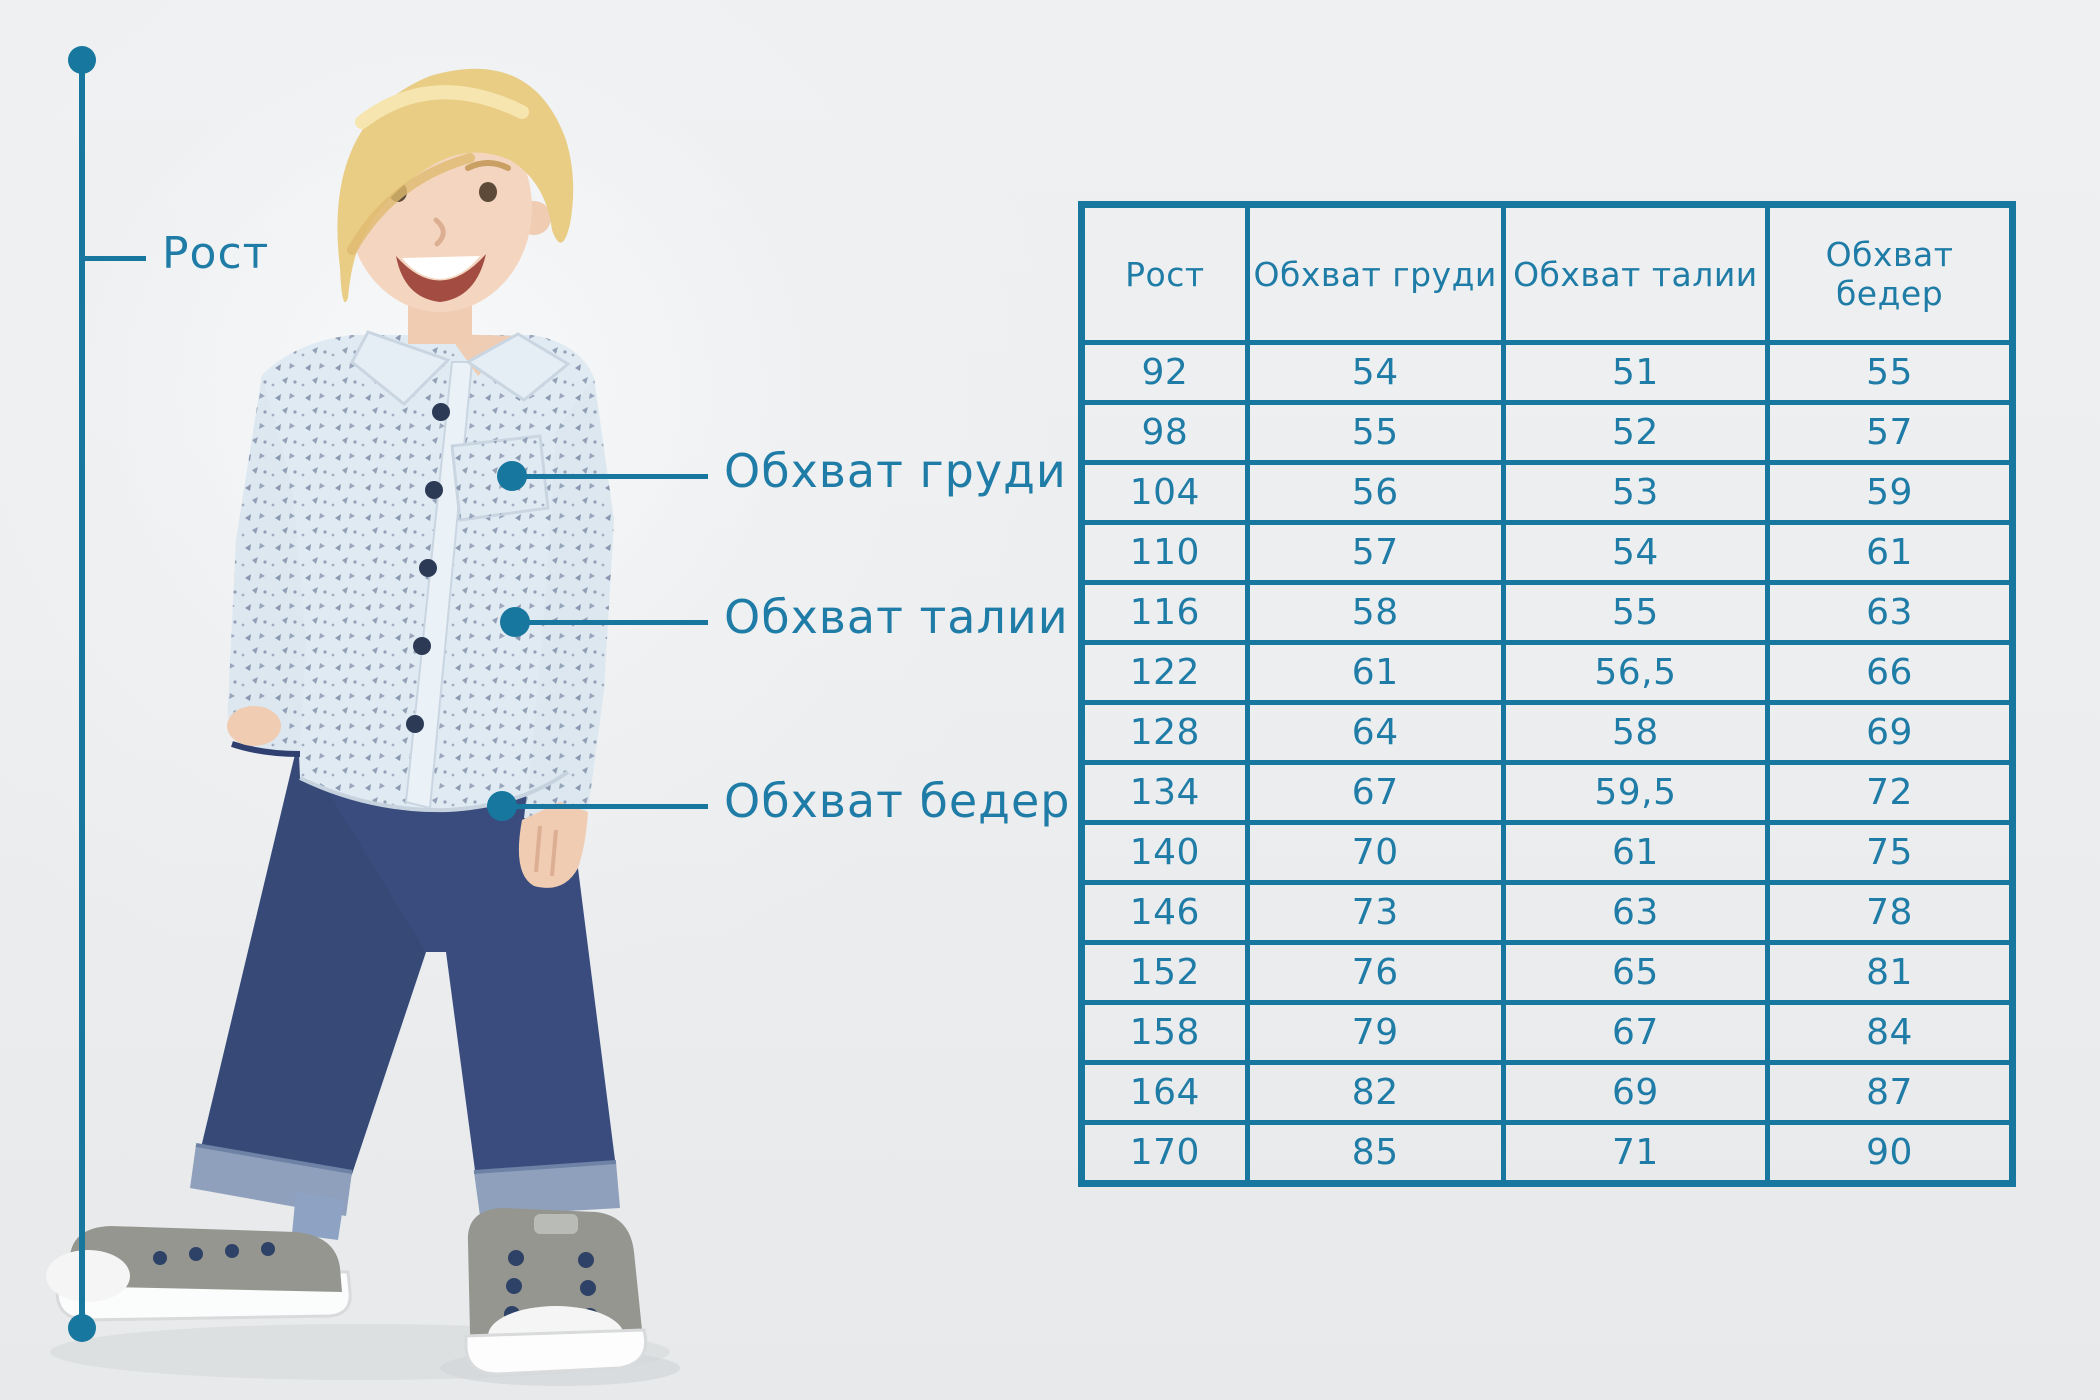 The width and height of the screenshot is (2100, 1400). What do you see at coordinates (1375, 1032) in the screenshot?
I see `table-cell: 79` at bounding box center [1375, 1032].